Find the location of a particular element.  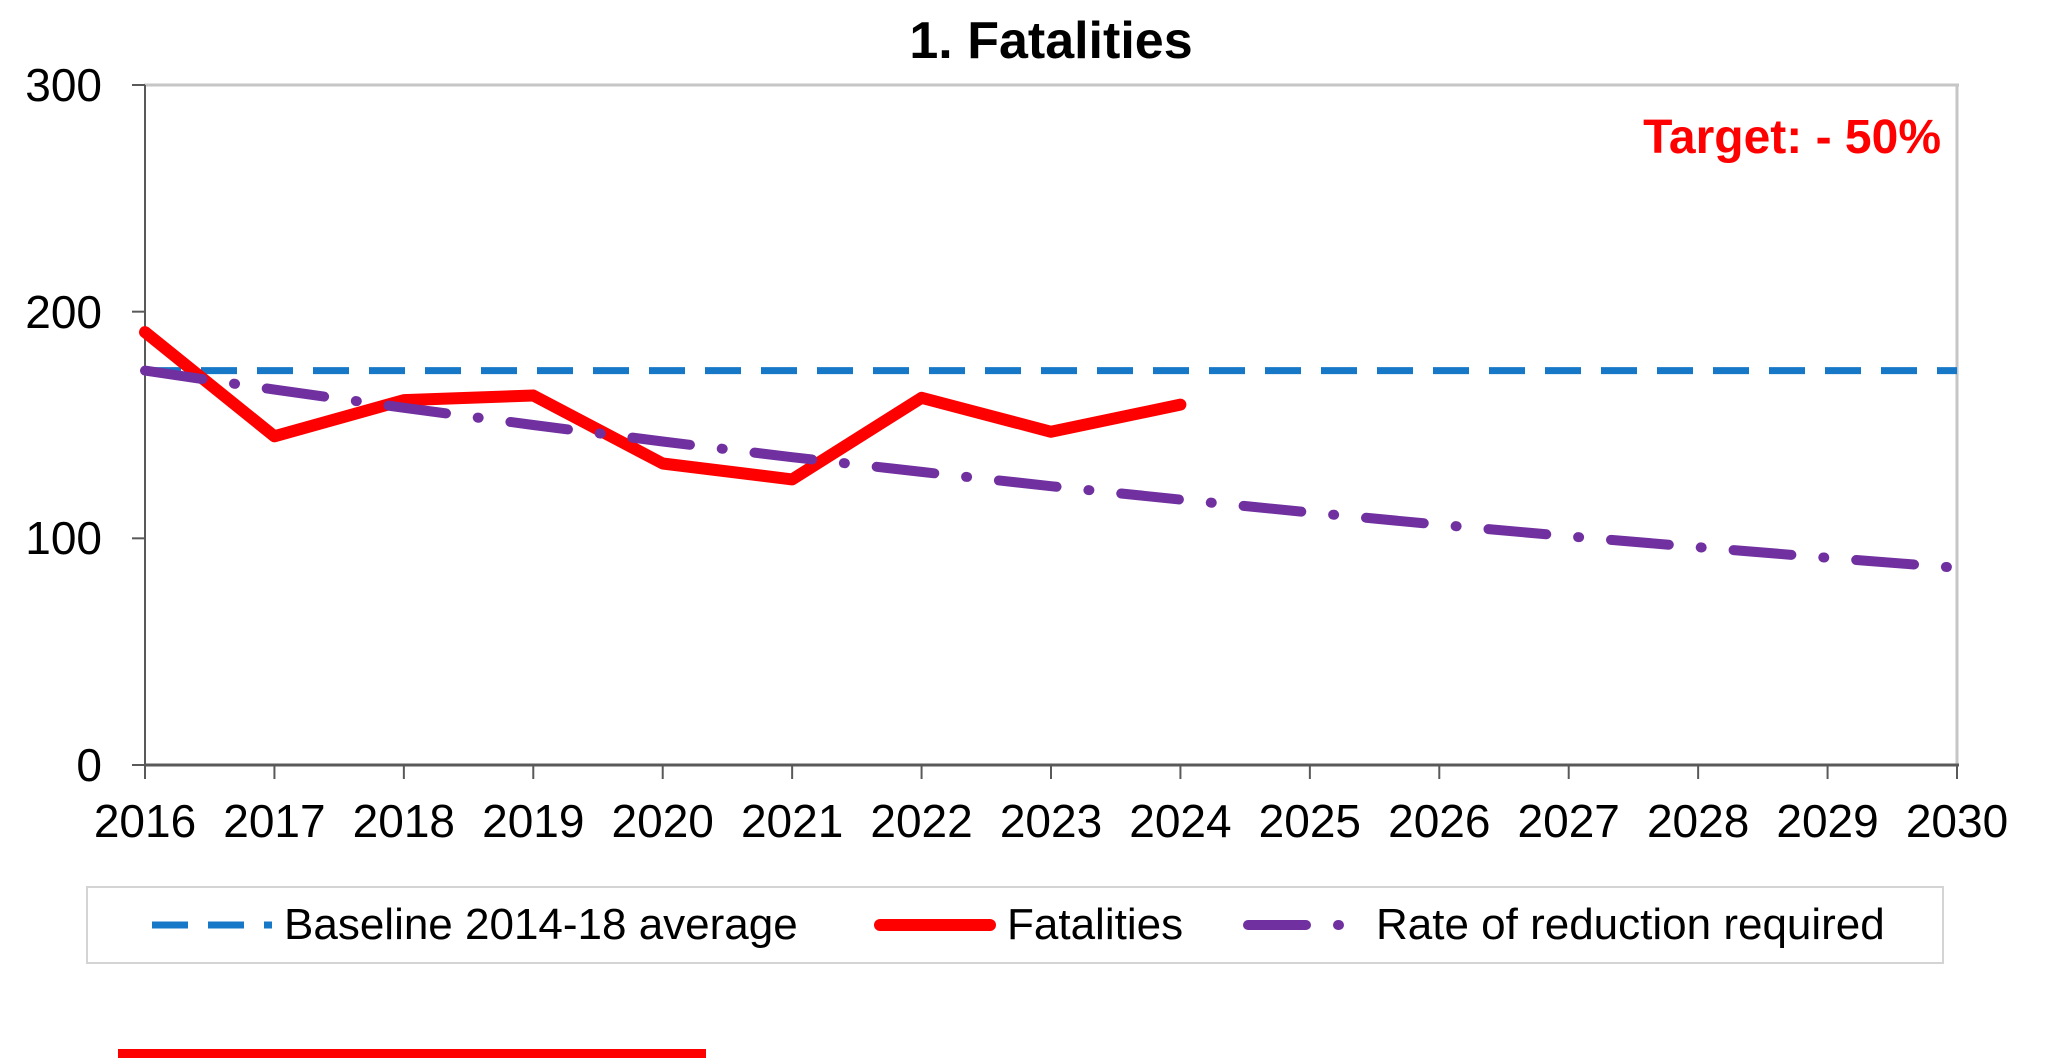

x-tick-label: 2028 is located at coordinates (1698, 821).